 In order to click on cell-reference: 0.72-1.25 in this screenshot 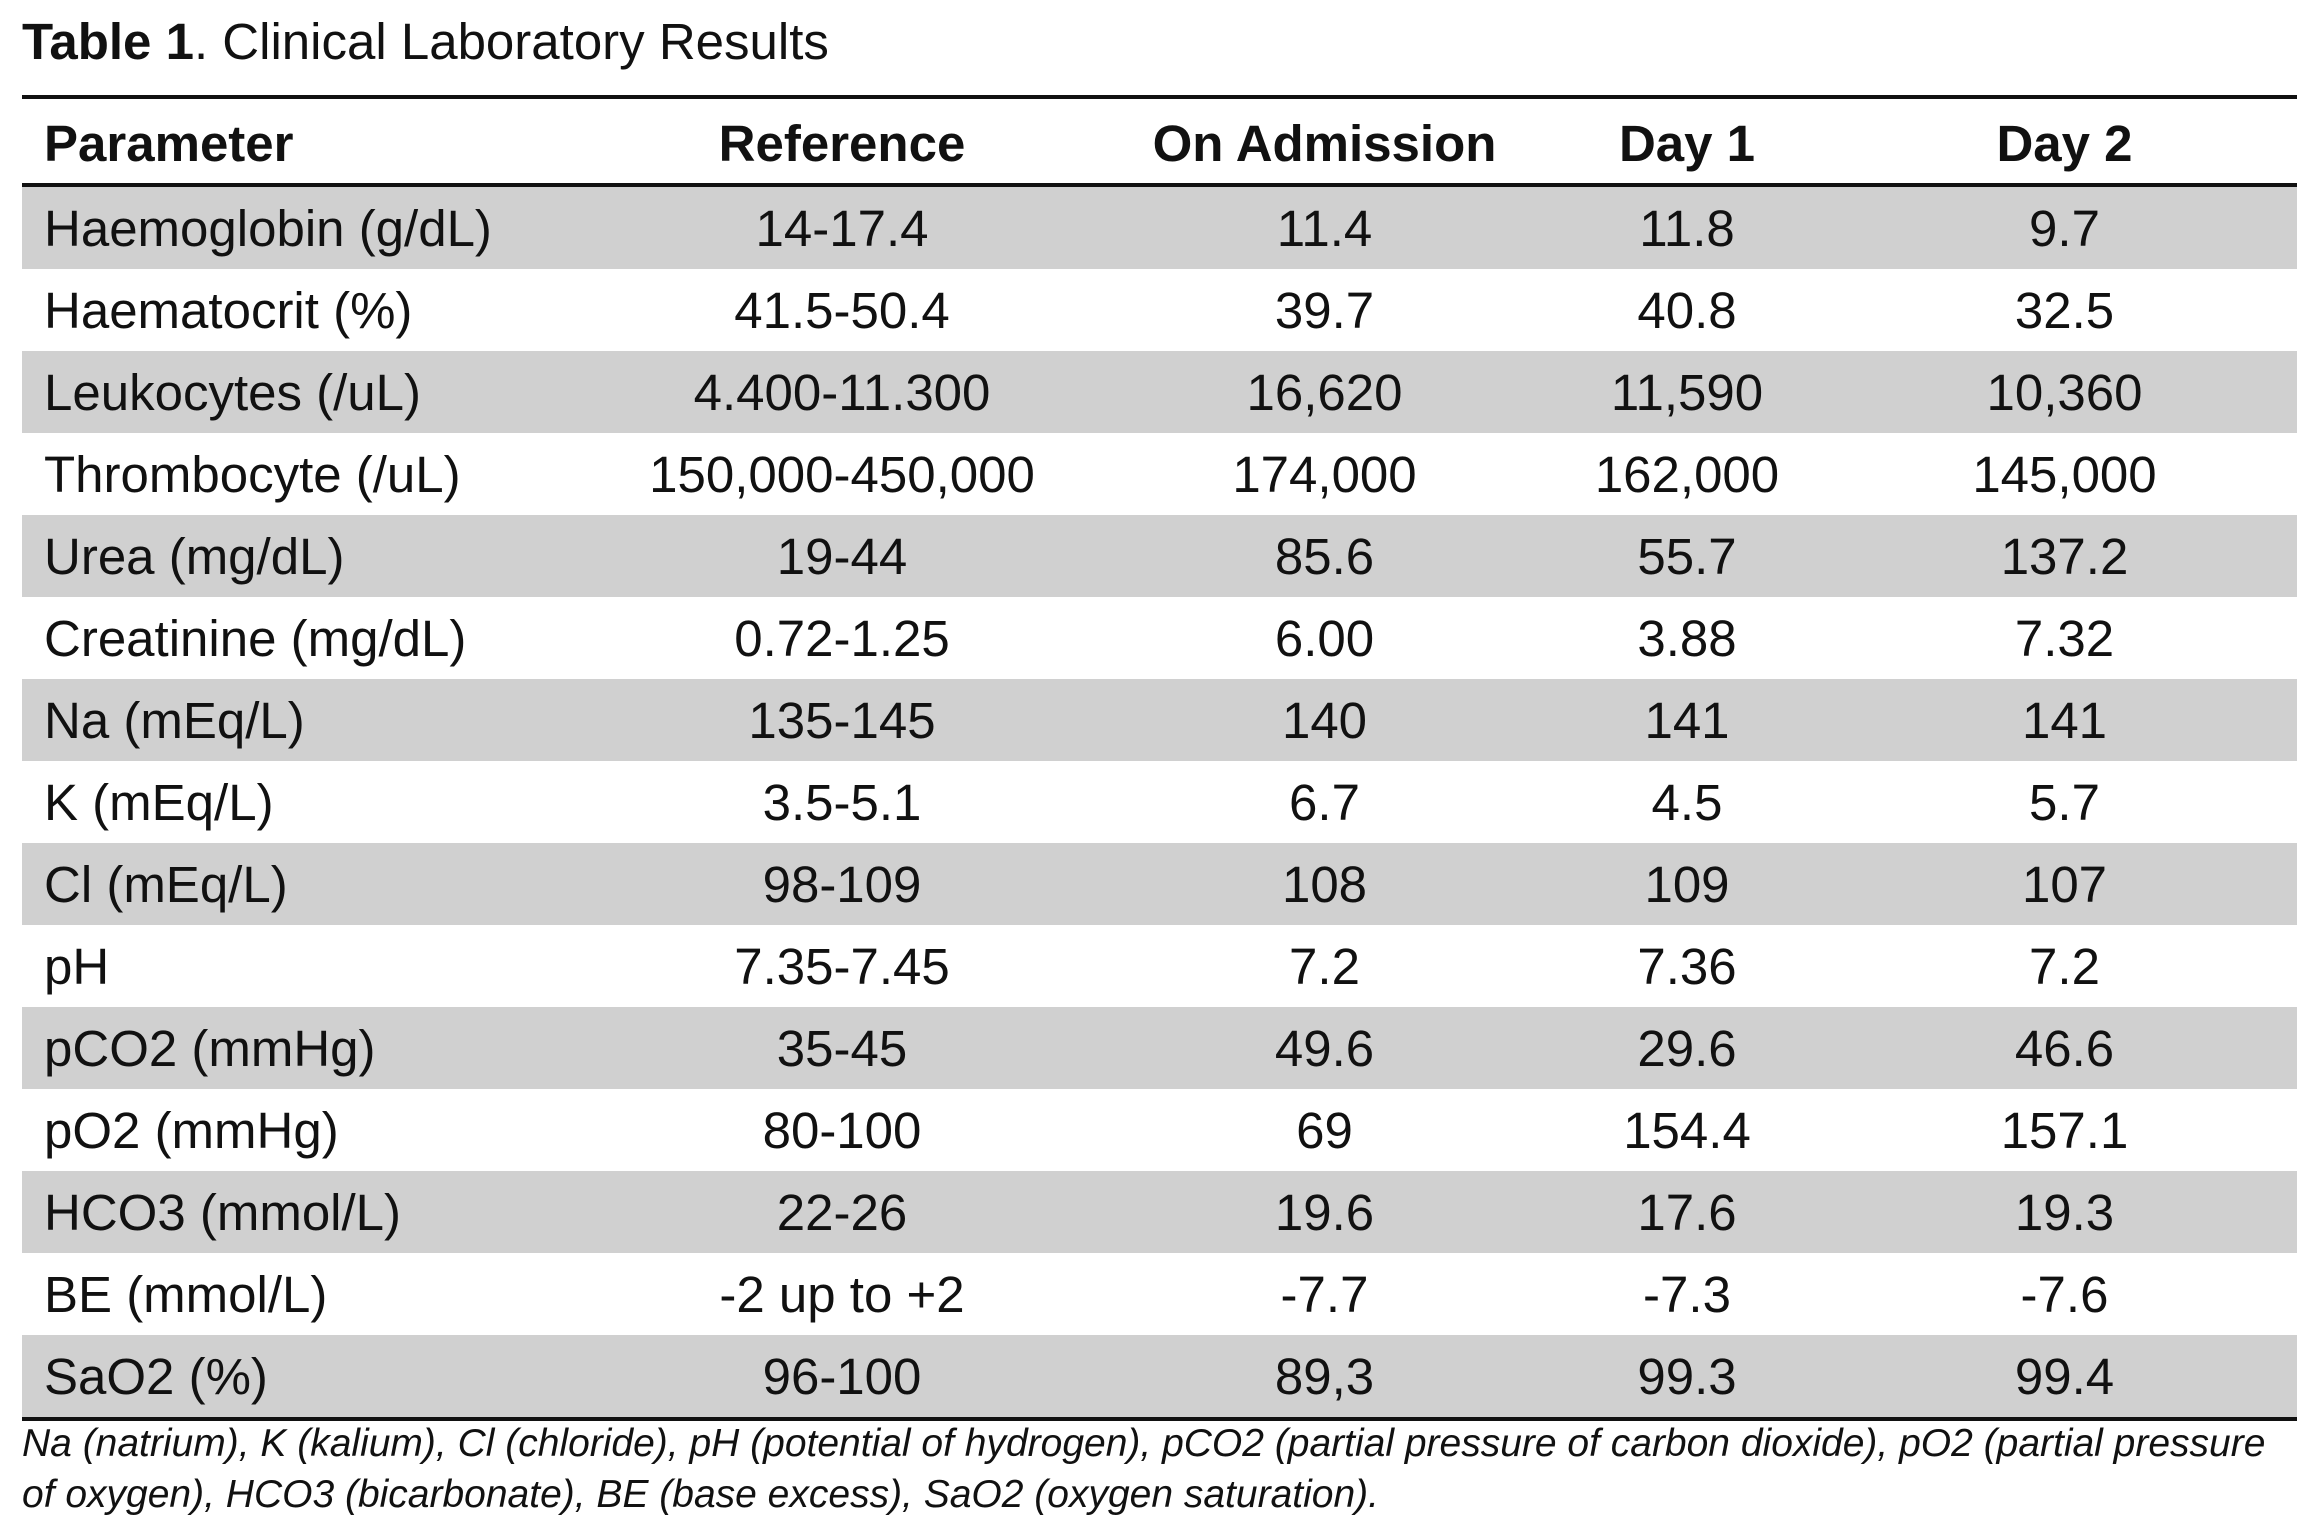, I will do `click(842, 638)`.